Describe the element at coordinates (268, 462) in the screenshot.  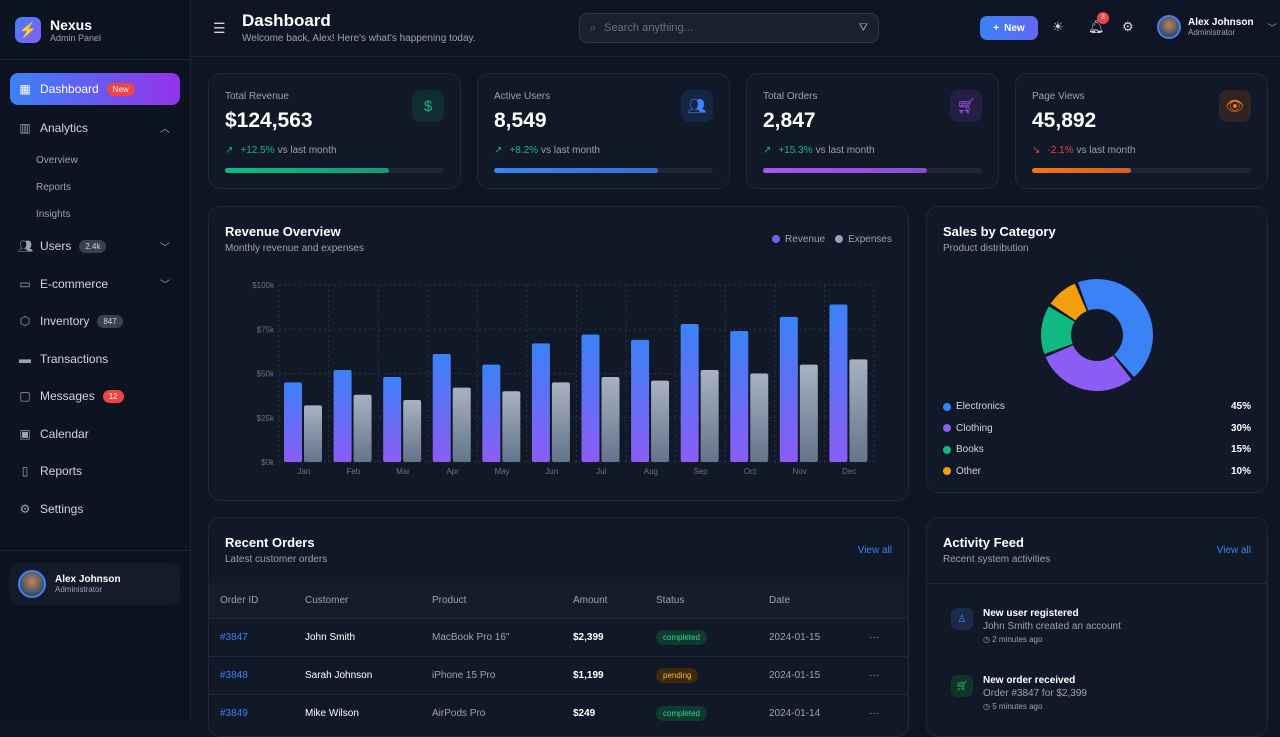
I see `y-tick-label: $0k` at that location.